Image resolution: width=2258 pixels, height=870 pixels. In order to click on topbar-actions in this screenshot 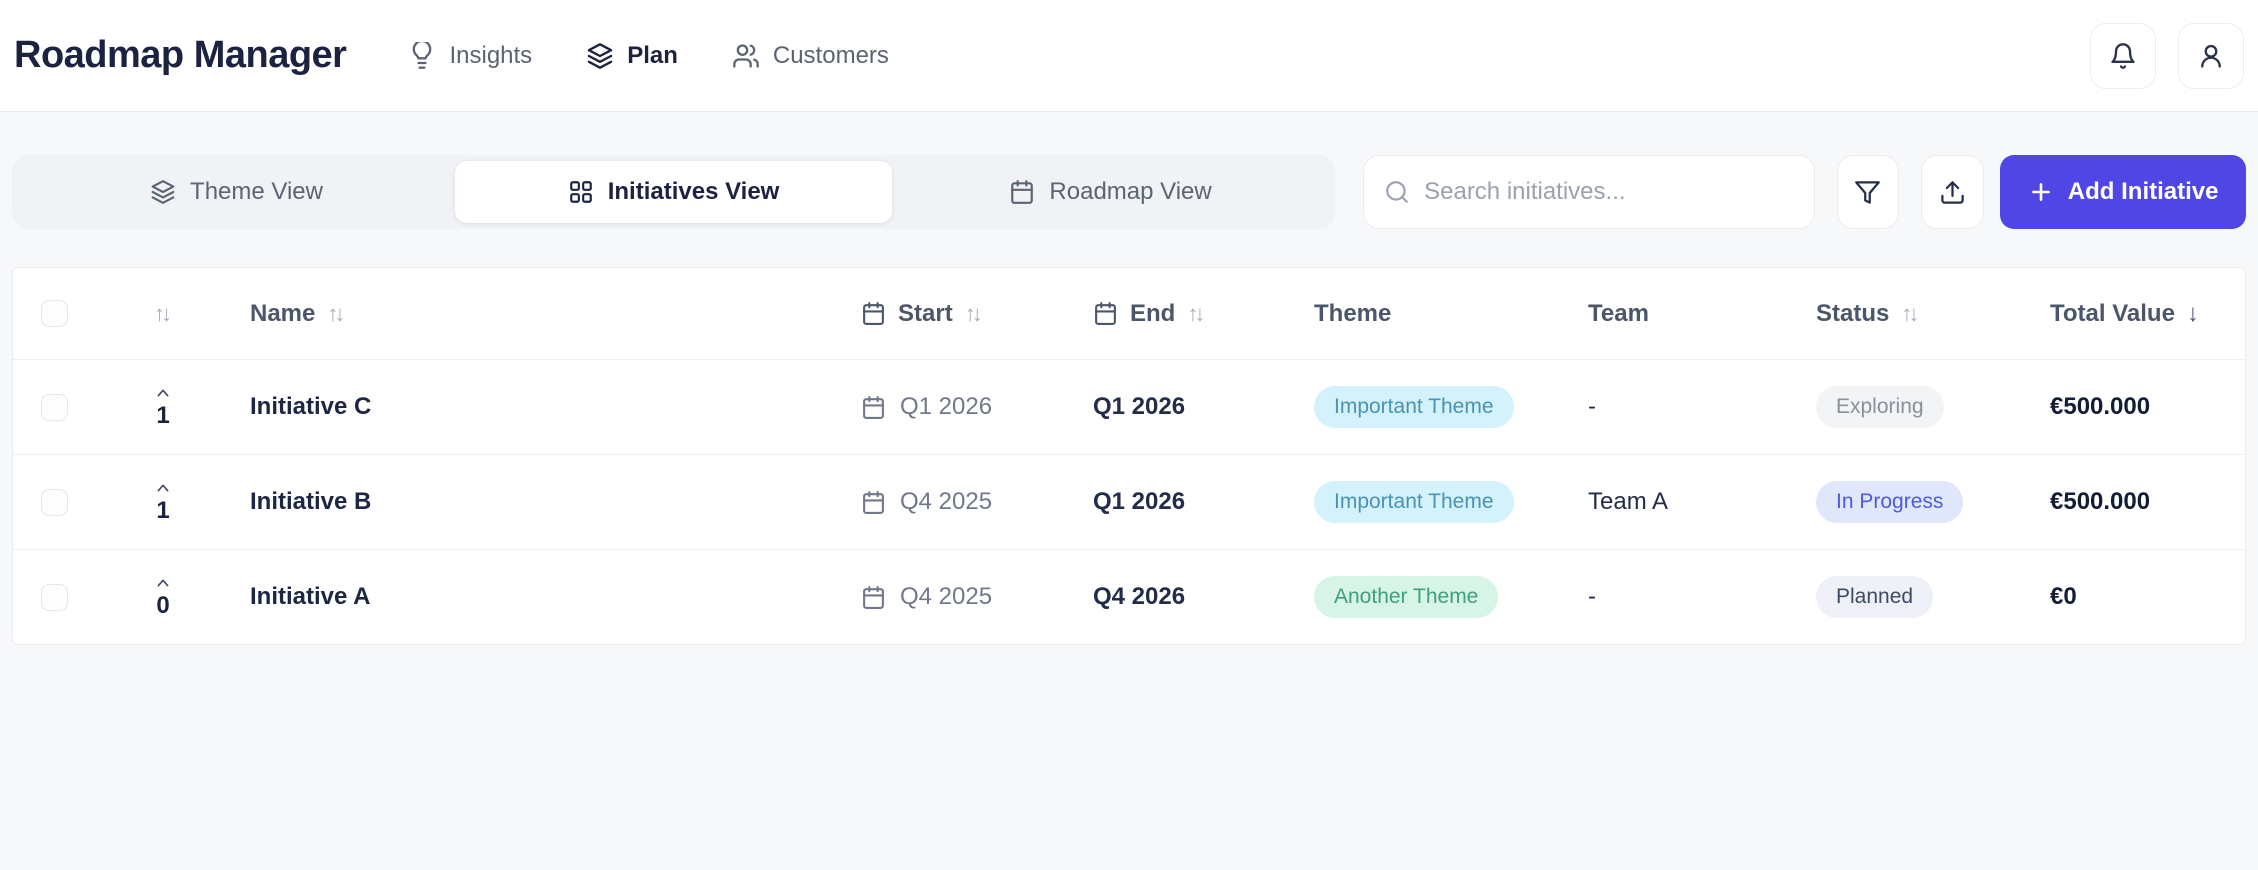, I will do `click(2167, 55)`.